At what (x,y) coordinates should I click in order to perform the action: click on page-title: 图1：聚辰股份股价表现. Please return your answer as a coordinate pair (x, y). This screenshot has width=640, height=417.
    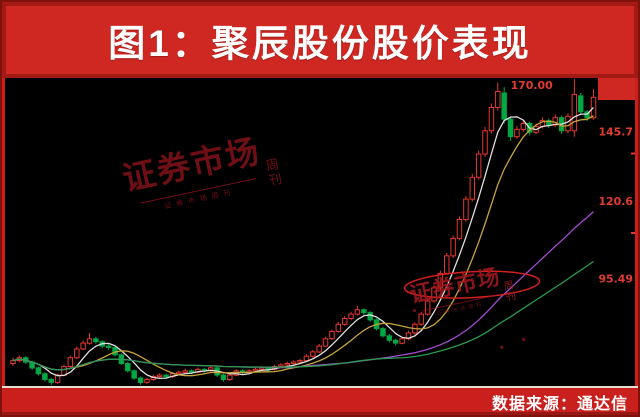
    Looking at the image, I should click on (320, 43).